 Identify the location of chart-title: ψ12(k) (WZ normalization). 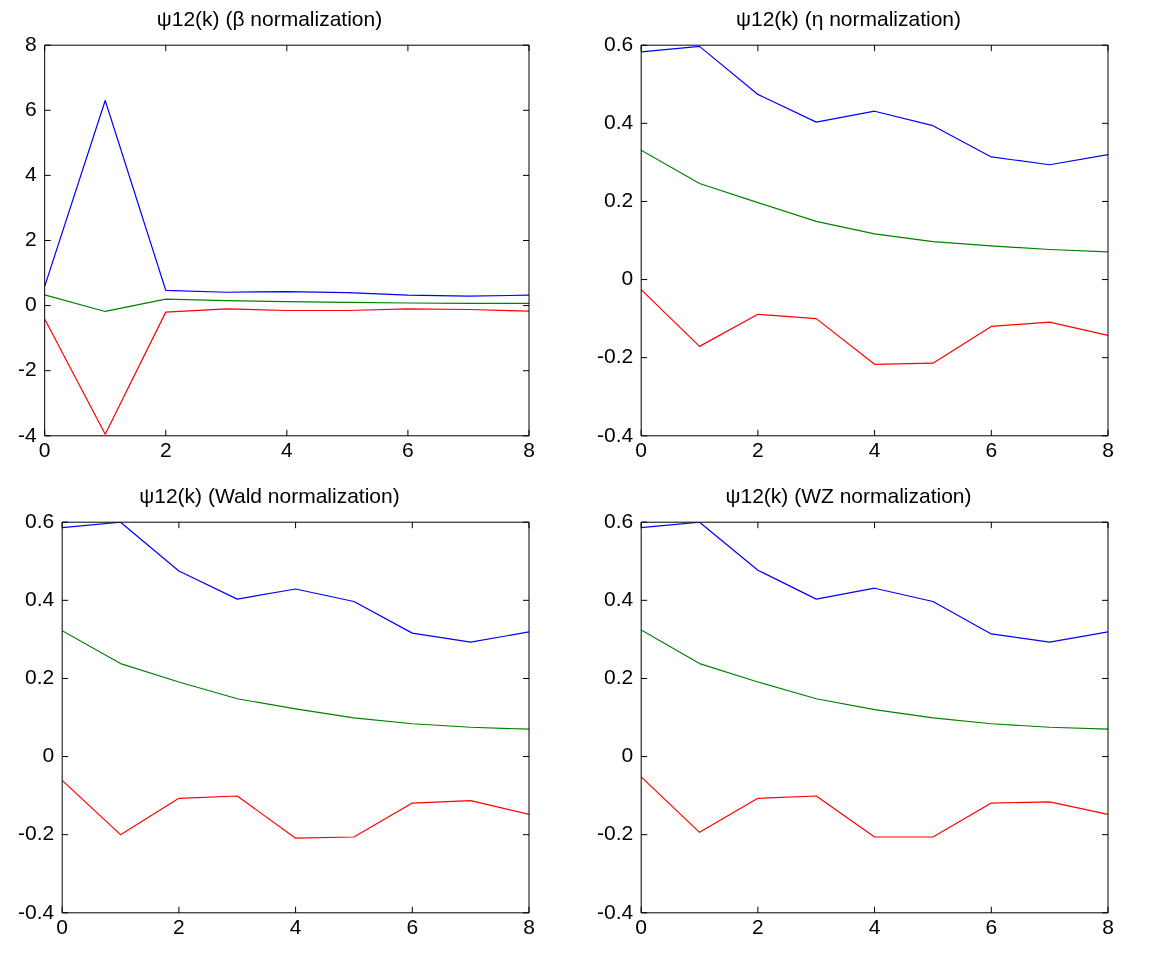
(848, 496).